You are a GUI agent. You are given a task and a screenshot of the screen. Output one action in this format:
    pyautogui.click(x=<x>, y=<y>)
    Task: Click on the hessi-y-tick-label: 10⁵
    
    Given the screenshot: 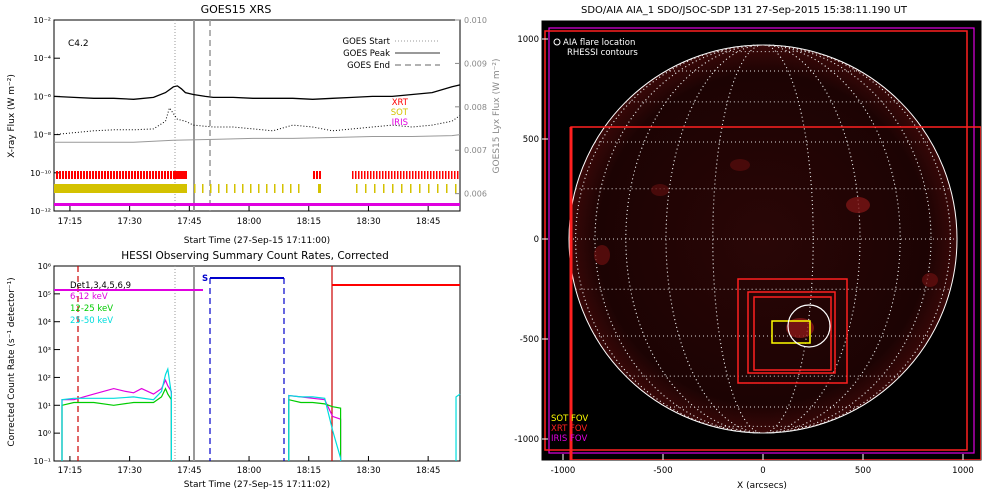 What is the action you would take?
    pyautogui.click(x=44, y=294)
    